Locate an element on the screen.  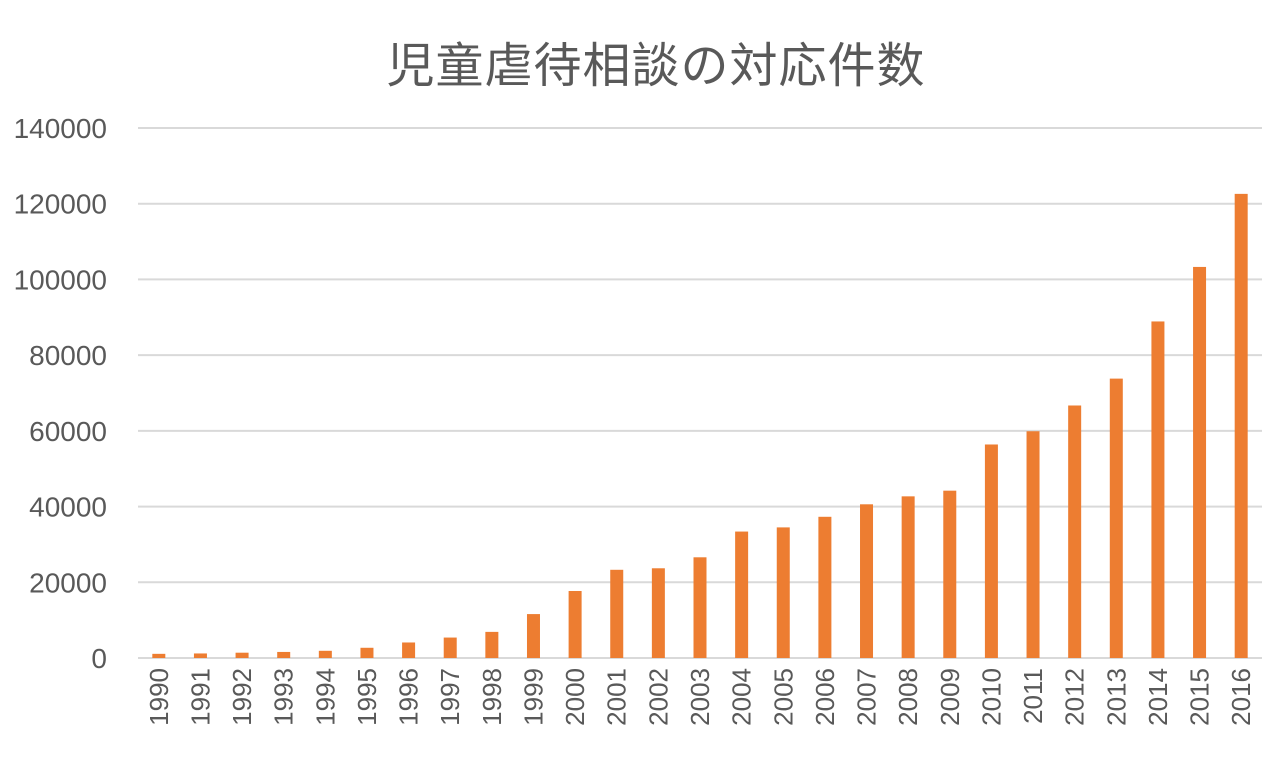
x-tick-label: 2007 is located at coordinates (867, 697).